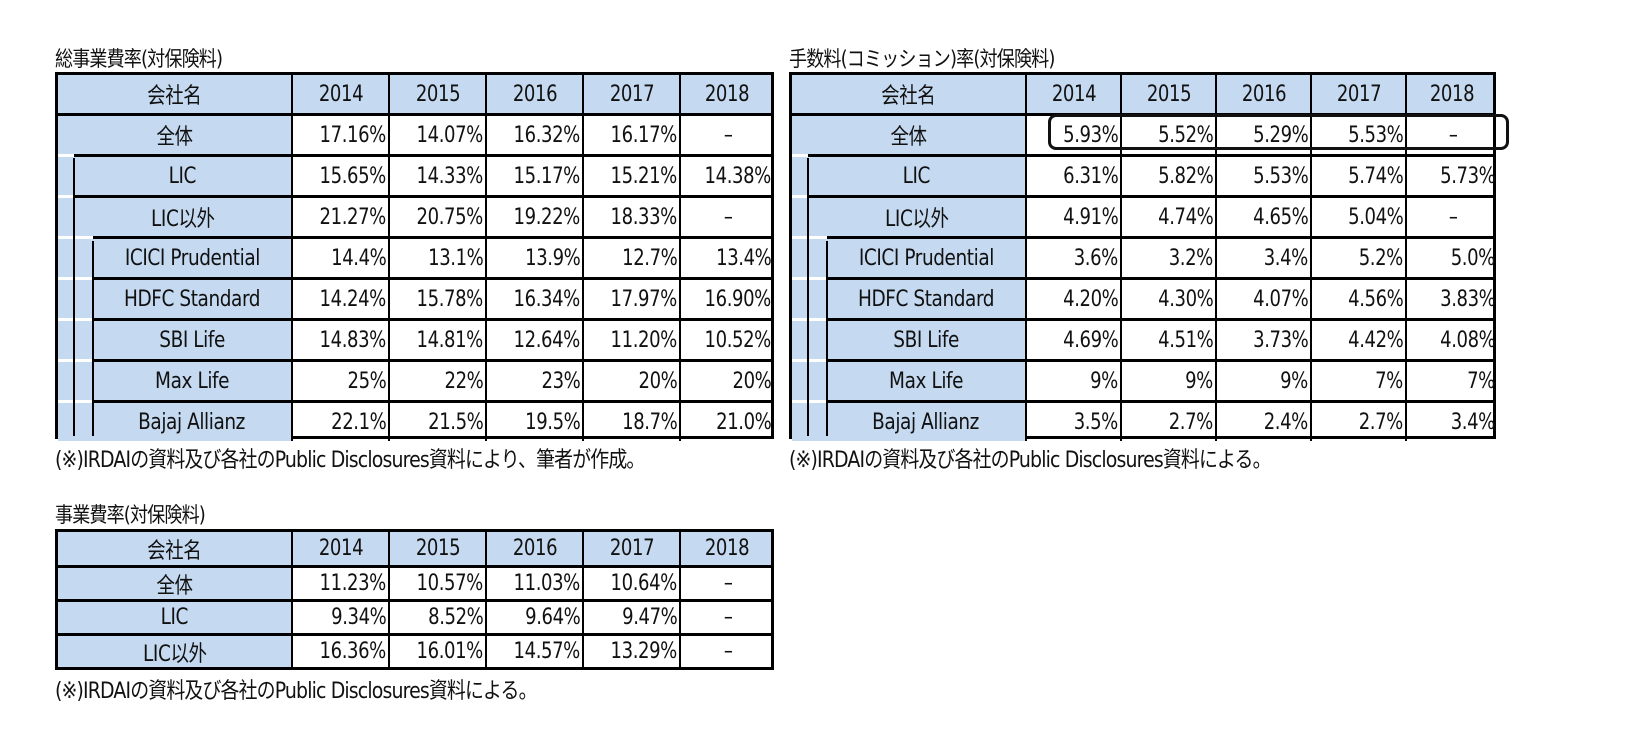 This screenshot has height=756, width=1652. What do you see at coordinates (547, 299) in the screenshot?
I see `value-text: 16.34%` at bounding box center [547, 299].